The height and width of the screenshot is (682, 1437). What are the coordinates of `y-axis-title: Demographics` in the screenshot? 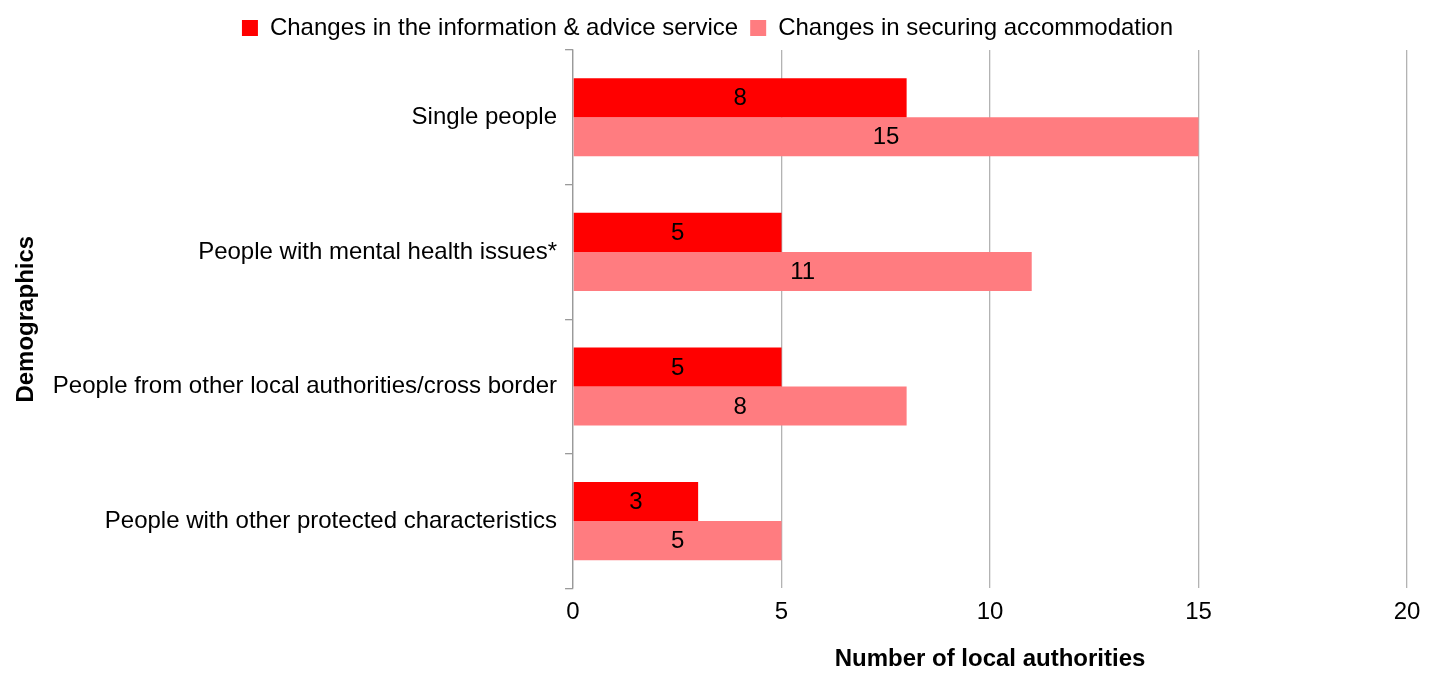 It's located at (25, 319).